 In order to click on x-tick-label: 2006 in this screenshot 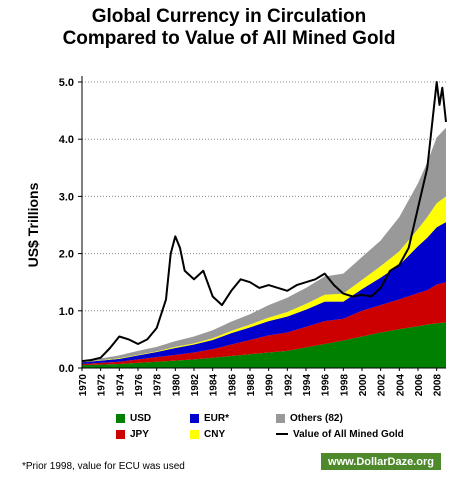, I will do `click(419, 385)`.